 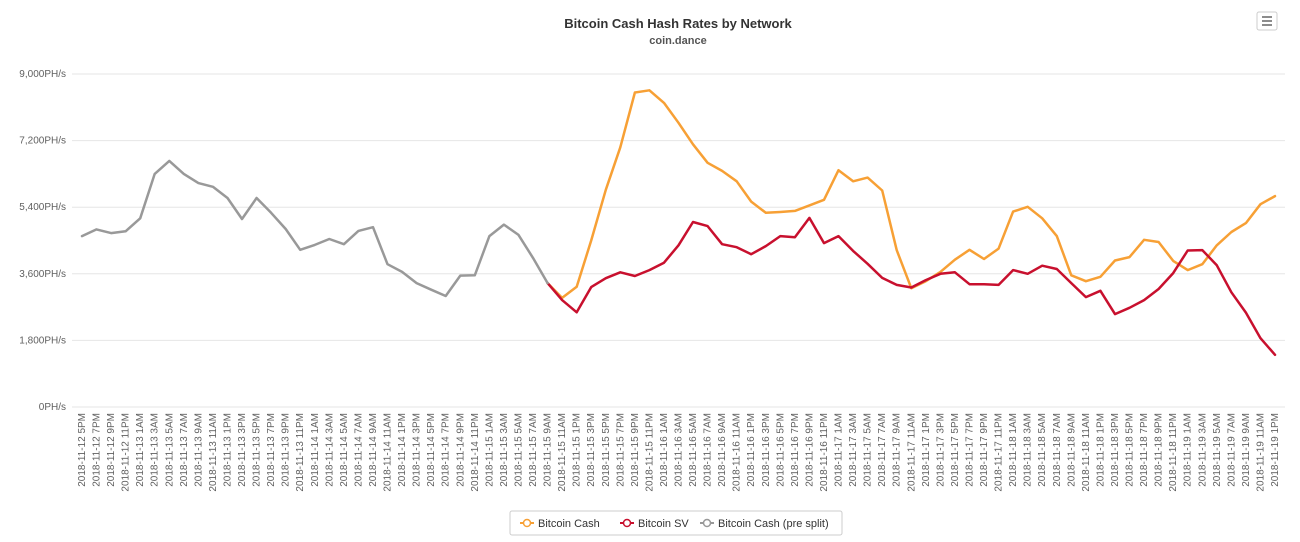 I want to click on x-tick-label: 2018-11-13 9PM, so click(x=286, y=450).